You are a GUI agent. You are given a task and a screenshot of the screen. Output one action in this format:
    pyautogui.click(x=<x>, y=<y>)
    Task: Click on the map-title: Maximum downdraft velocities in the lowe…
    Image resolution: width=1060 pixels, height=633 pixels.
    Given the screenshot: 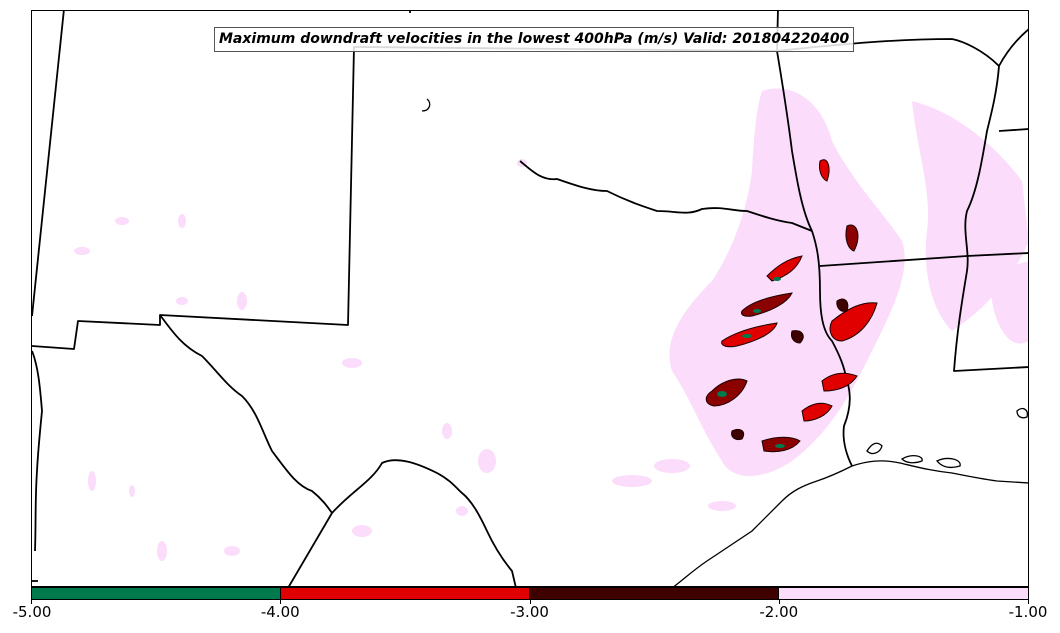 What is the action you would take?
    pyautogui.click(x=534, y=39)
    